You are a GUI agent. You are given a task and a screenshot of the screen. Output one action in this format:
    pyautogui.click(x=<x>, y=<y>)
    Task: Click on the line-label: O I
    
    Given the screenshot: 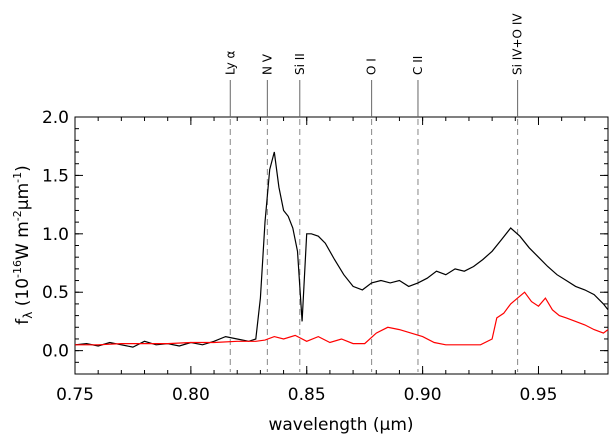 What is the action you would take?
    pyautogui.click(x=372, y=66)
    